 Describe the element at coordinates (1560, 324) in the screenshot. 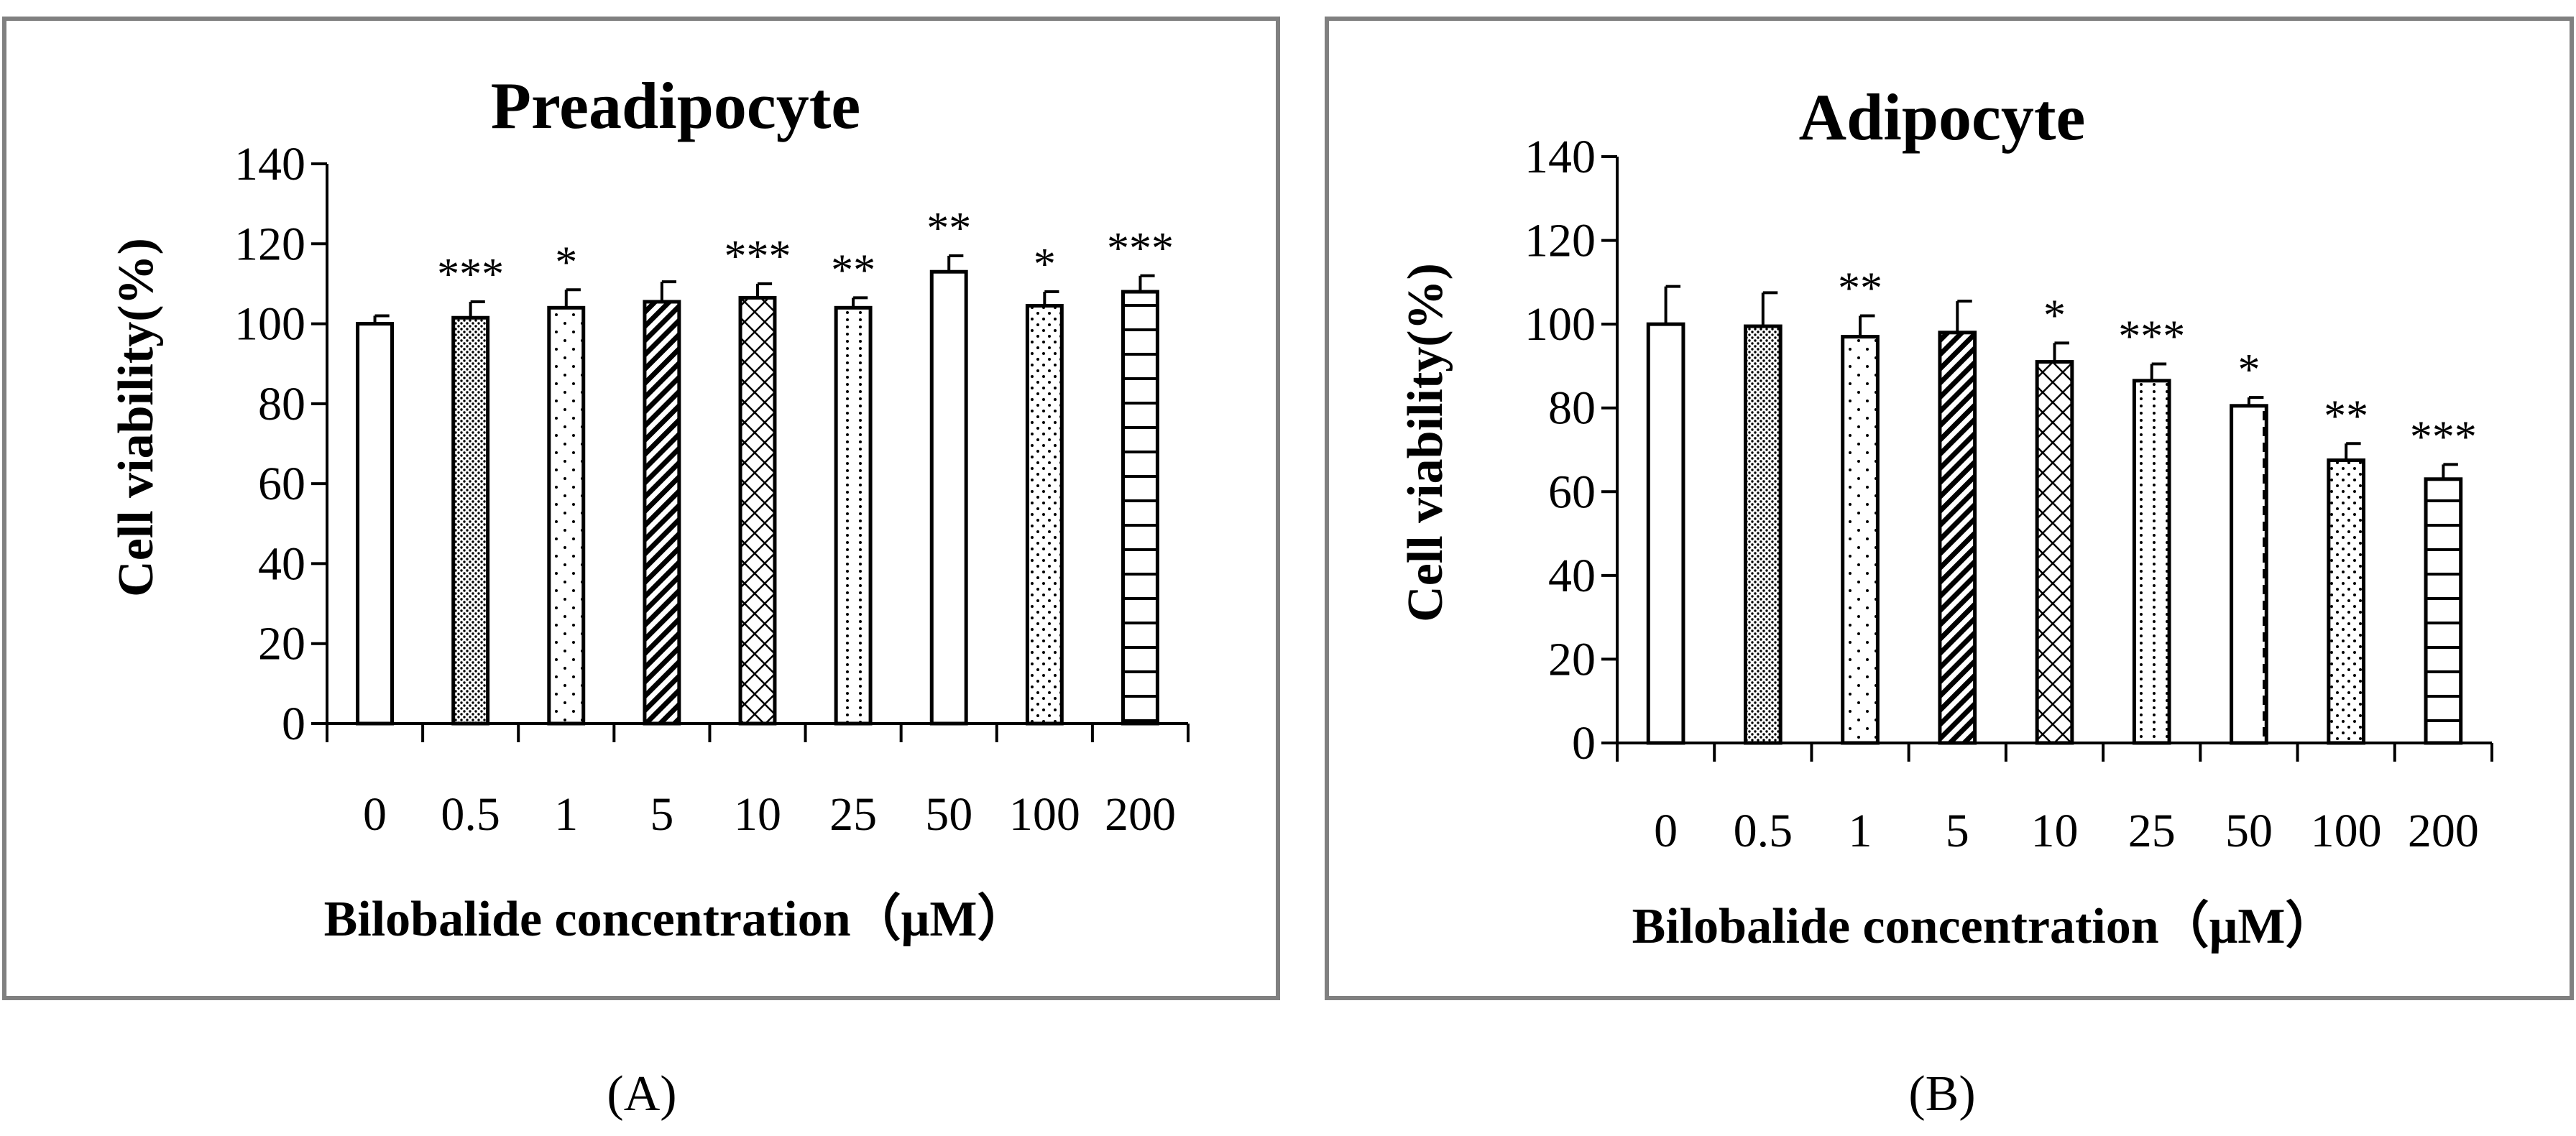

I see `panel-b-y-tick-label: 100` at that location.